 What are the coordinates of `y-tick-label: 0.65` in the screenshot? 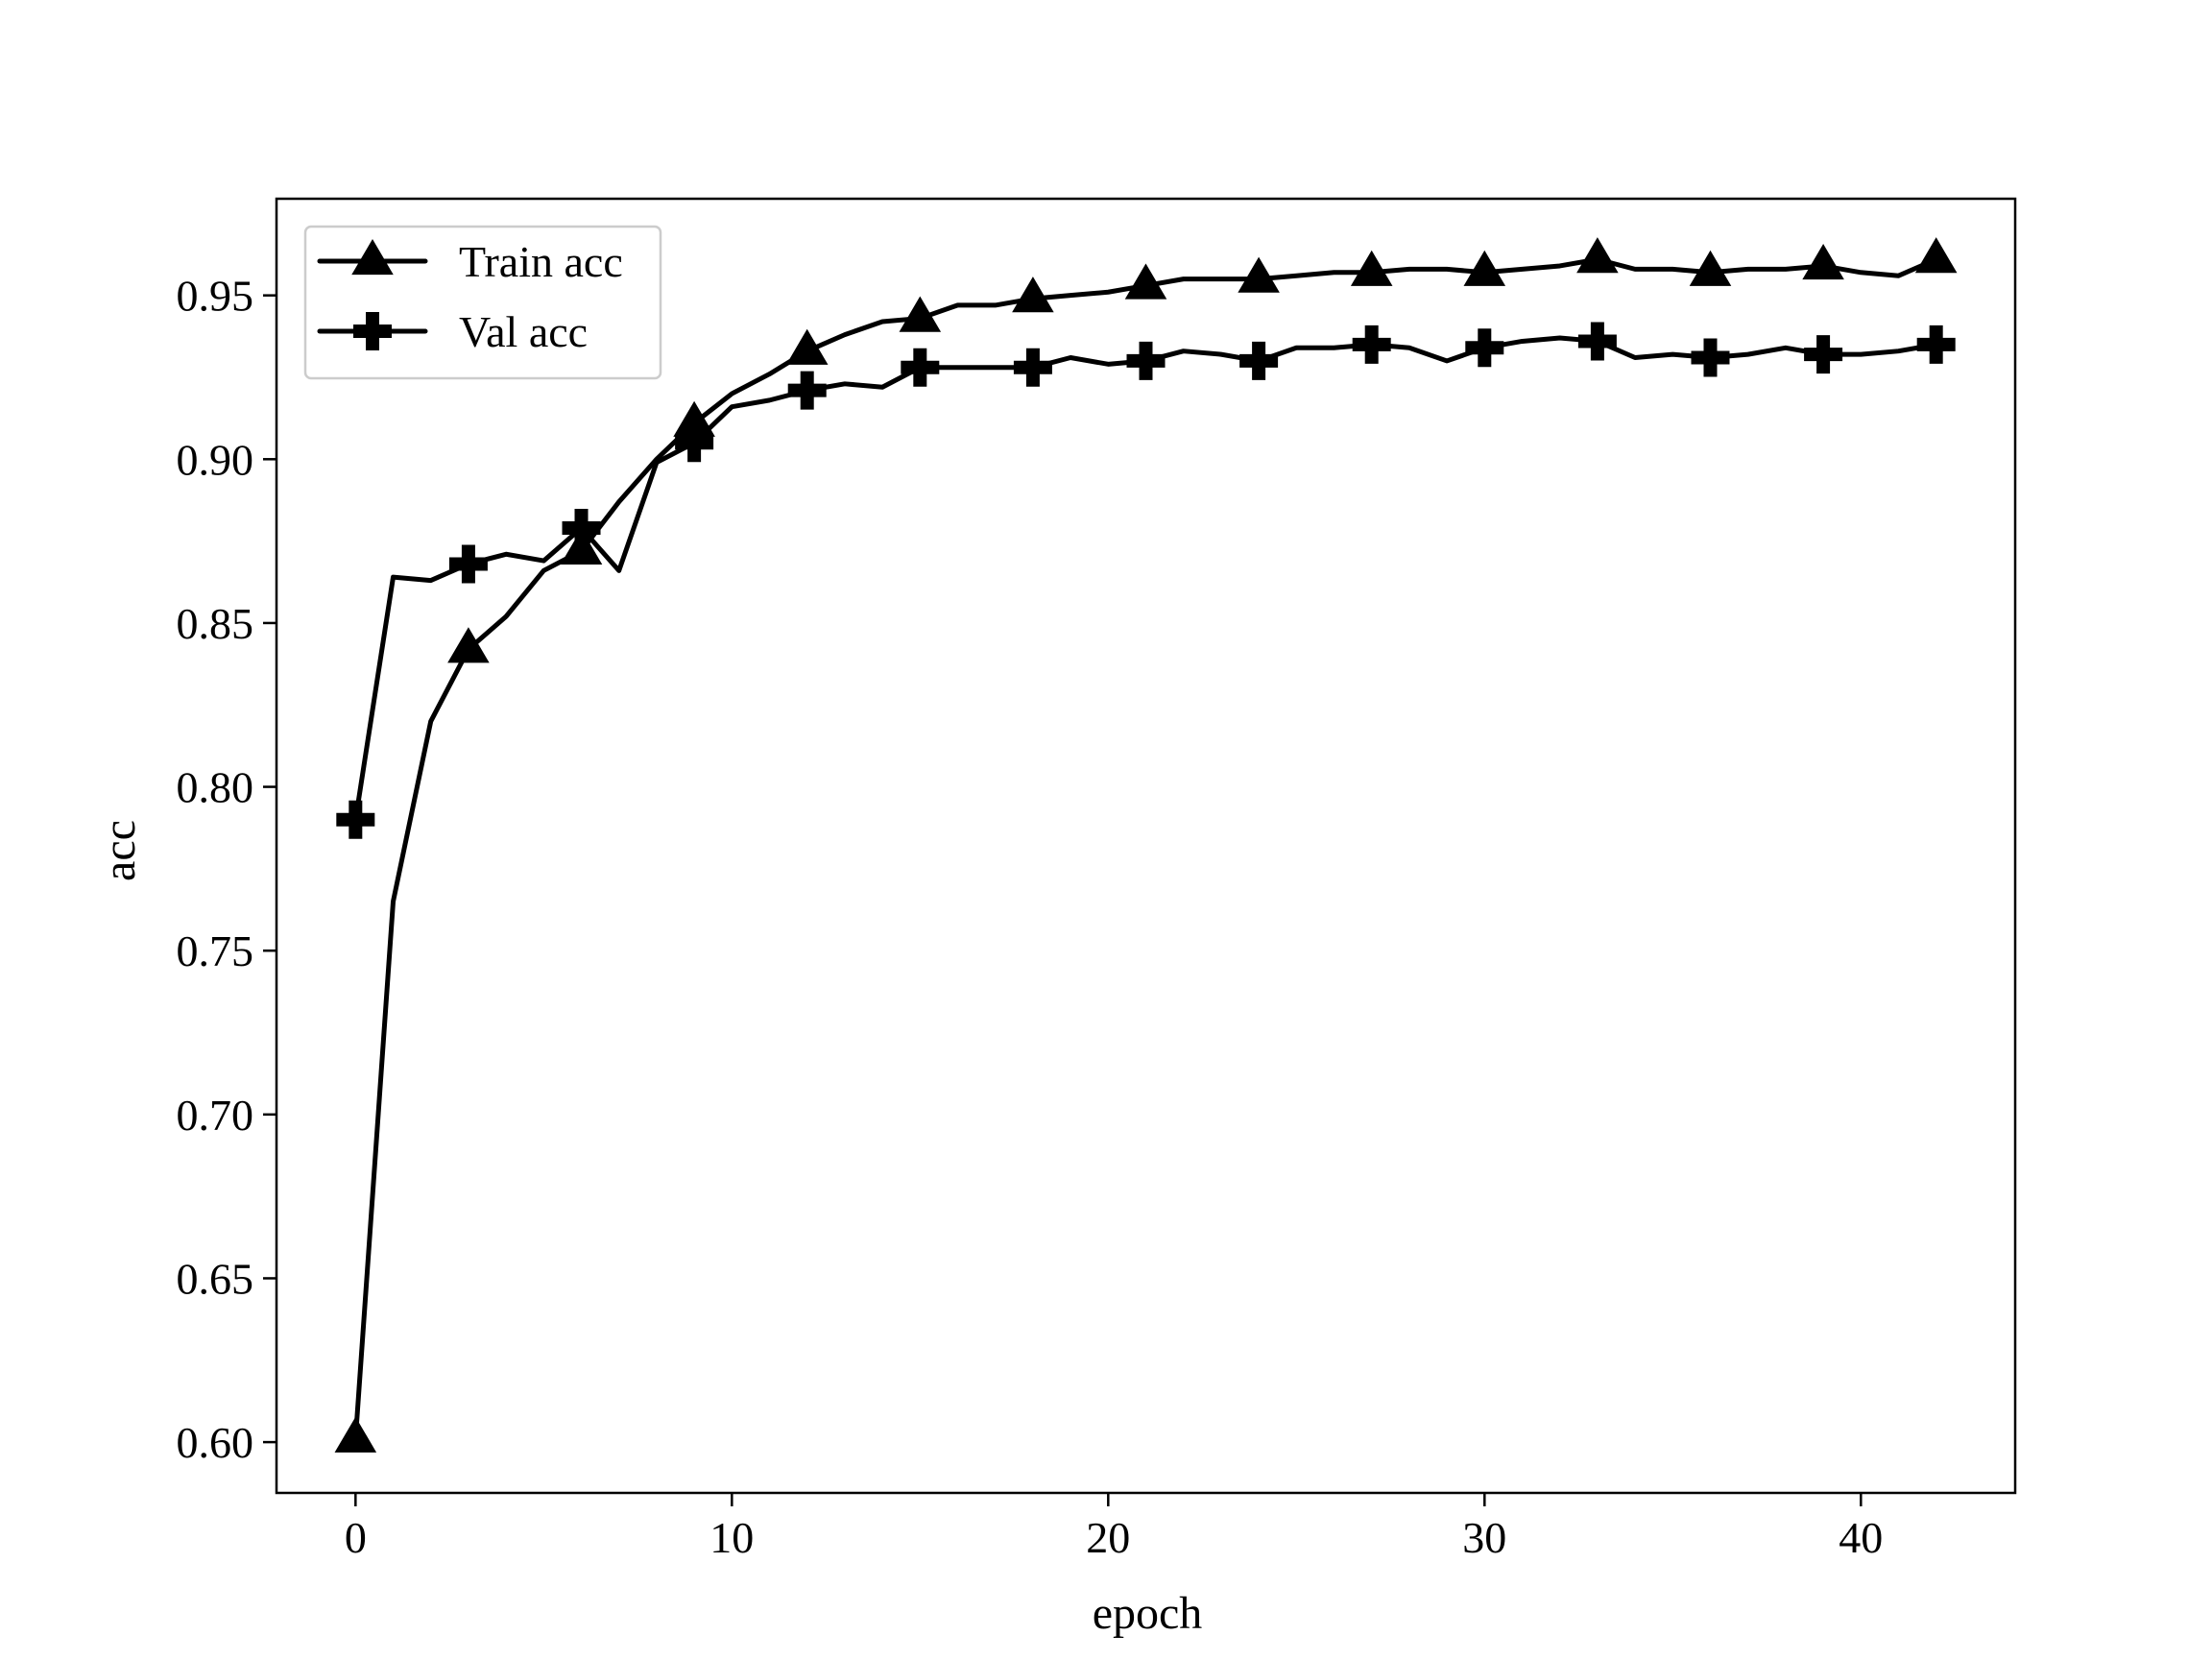 It's located at (215, 1278).